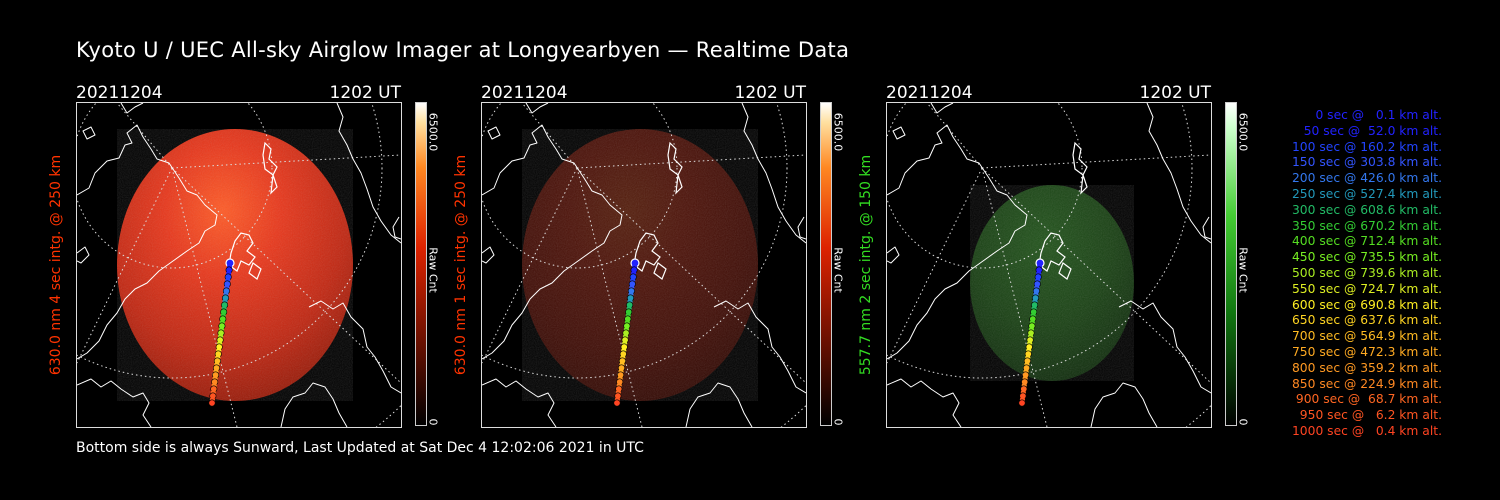  Describe the element at coordinates (1368, 399) in the screenshot. I see `legend-item: 900 sec @ 68.7 km alt.` at that location.